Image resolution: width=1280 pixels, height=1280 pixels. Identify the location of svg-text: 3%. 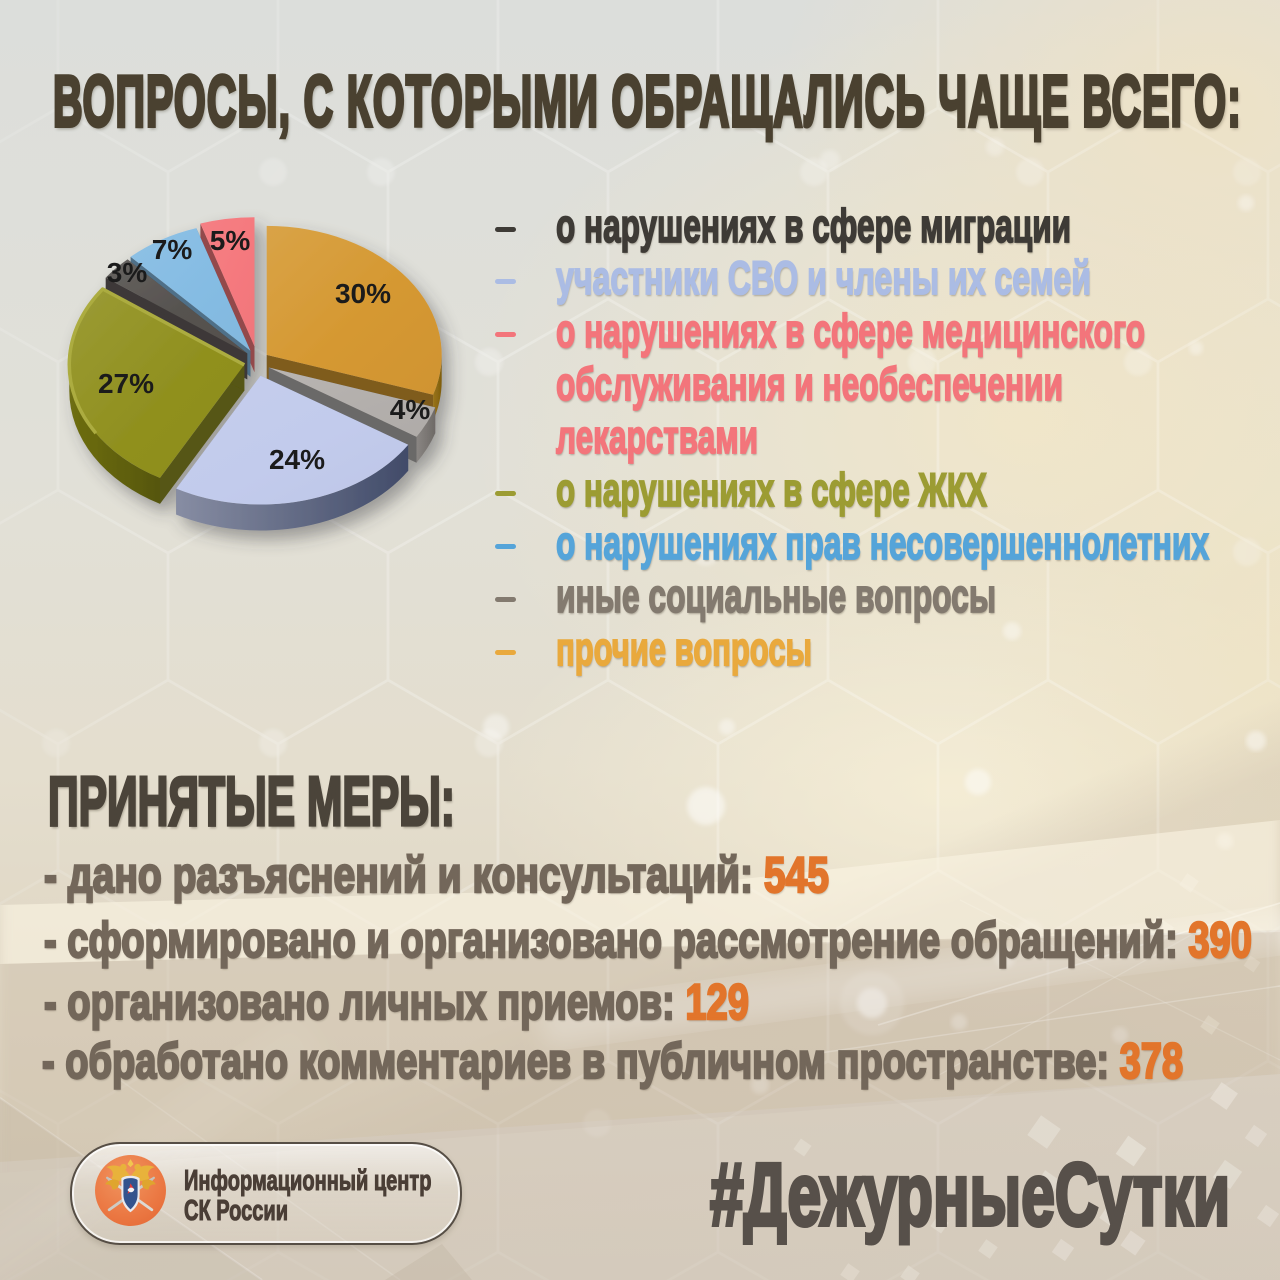
(127, 272).